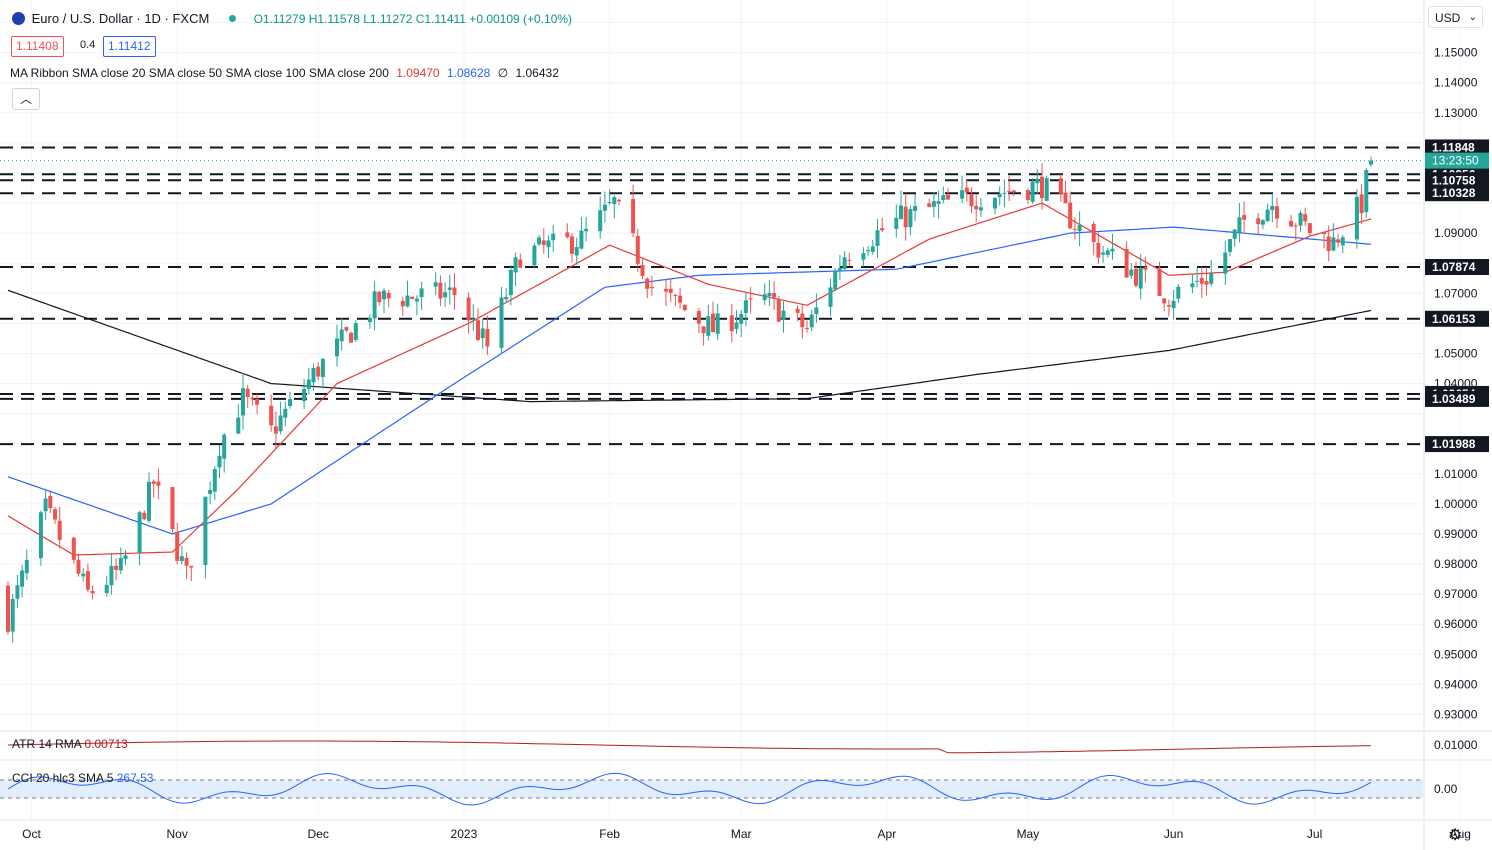  What do you see at coordinates (689, 789) in the screenshot?
I see `cci-line` at bounding box center [689, 789].